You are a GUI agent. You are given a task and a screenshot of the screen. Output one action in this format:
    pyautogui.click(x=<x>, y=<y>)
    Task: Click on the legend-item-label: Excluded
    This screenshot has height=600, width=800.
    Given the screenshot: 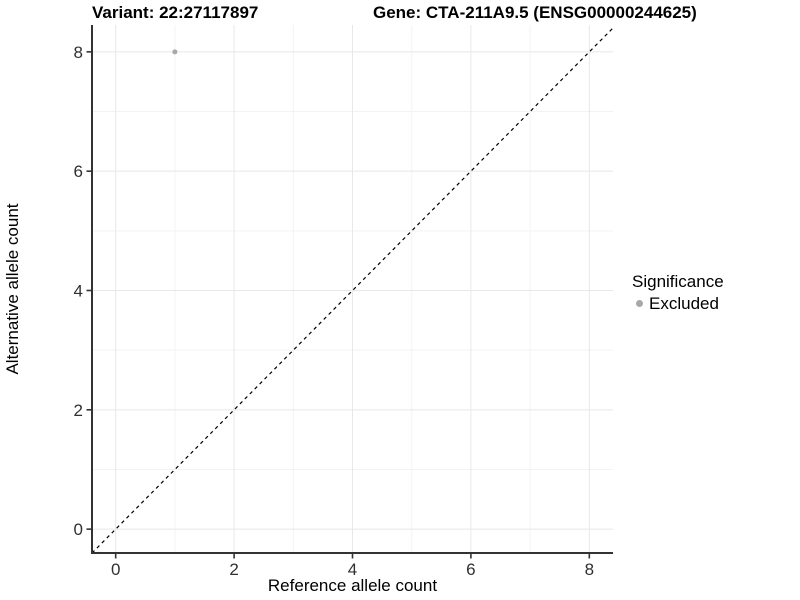 What is the action you would take?
    pyautogui.click(x=684, y=303)
    